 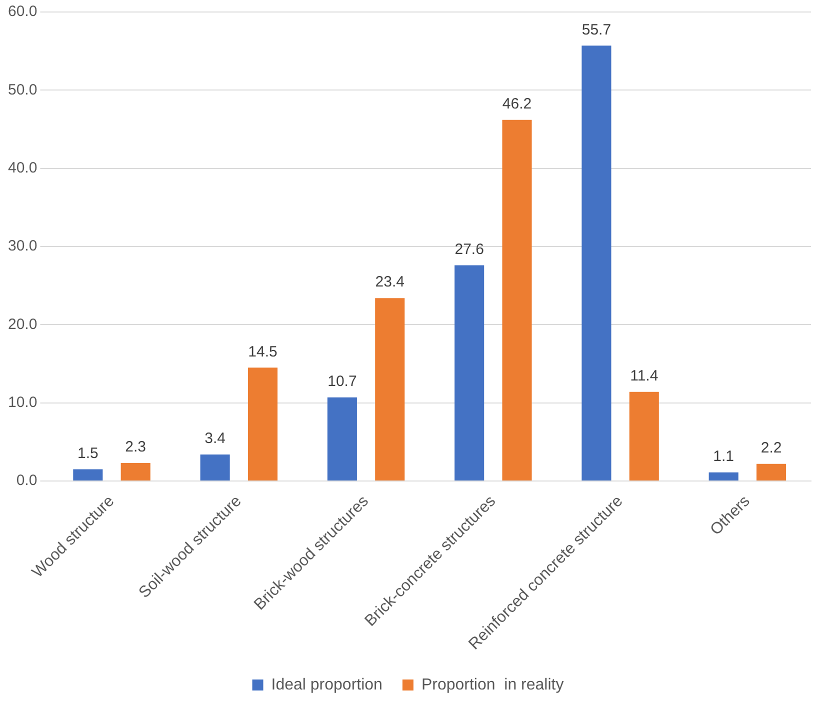 What do you see at coordinates (492, 685) in the screenshot?
I see `legend-label: Proportion in reality` at bounding box center [492, 685].